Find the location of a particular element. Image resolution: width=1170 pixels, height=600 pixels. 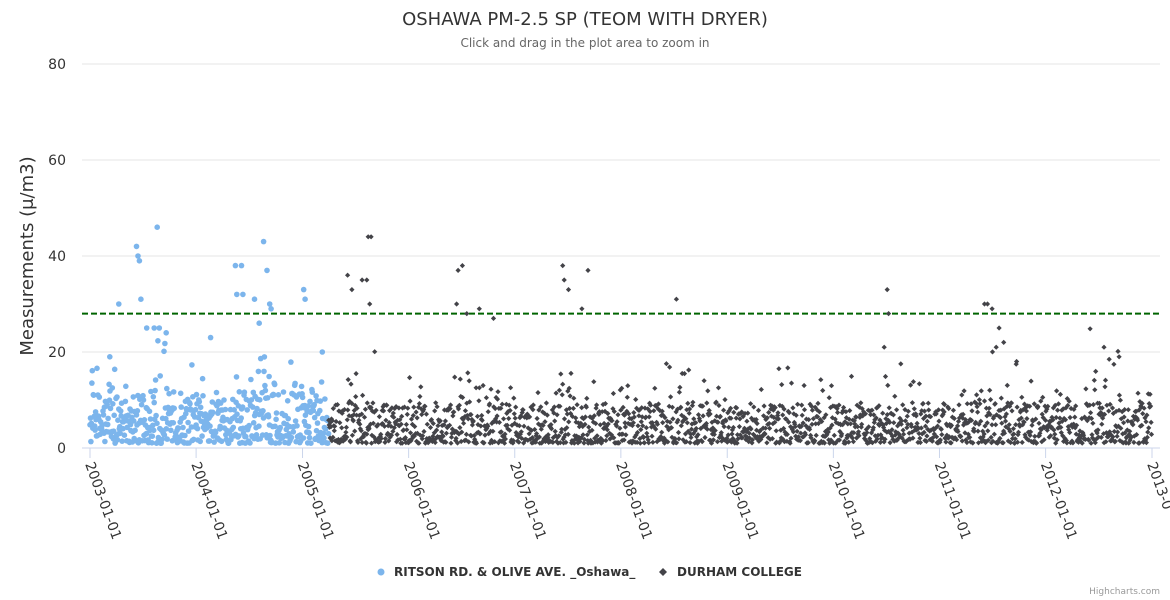

legend-item-durham: DURHAM COLLEGE is located at coordinates (730, 572).